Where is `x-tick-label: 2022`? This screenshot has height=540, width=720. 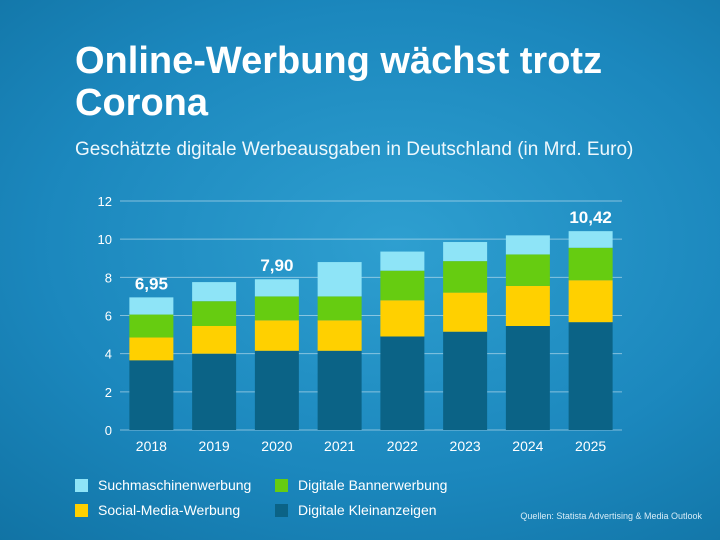
x-tick-label: 2022 is located at coordinates (402, 446).